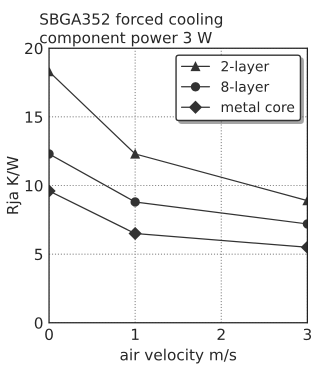  I want to click on legend-label: 8-layer, so click(245, 88).